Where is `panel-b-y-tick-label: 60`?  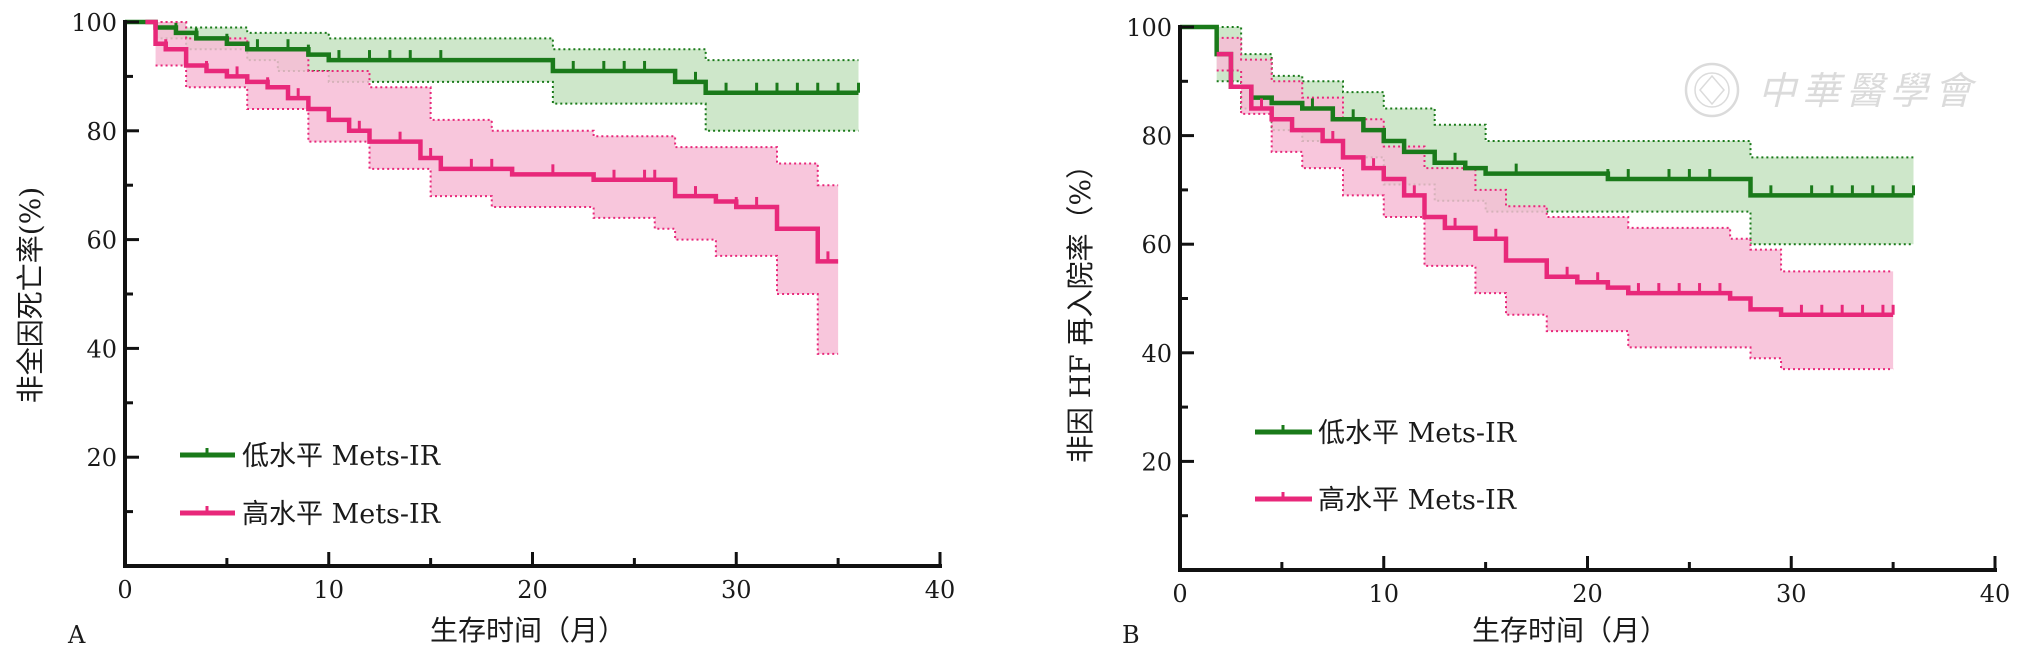
panel-b-y-tick-label: 60 is located at coordinates (1156, 245).